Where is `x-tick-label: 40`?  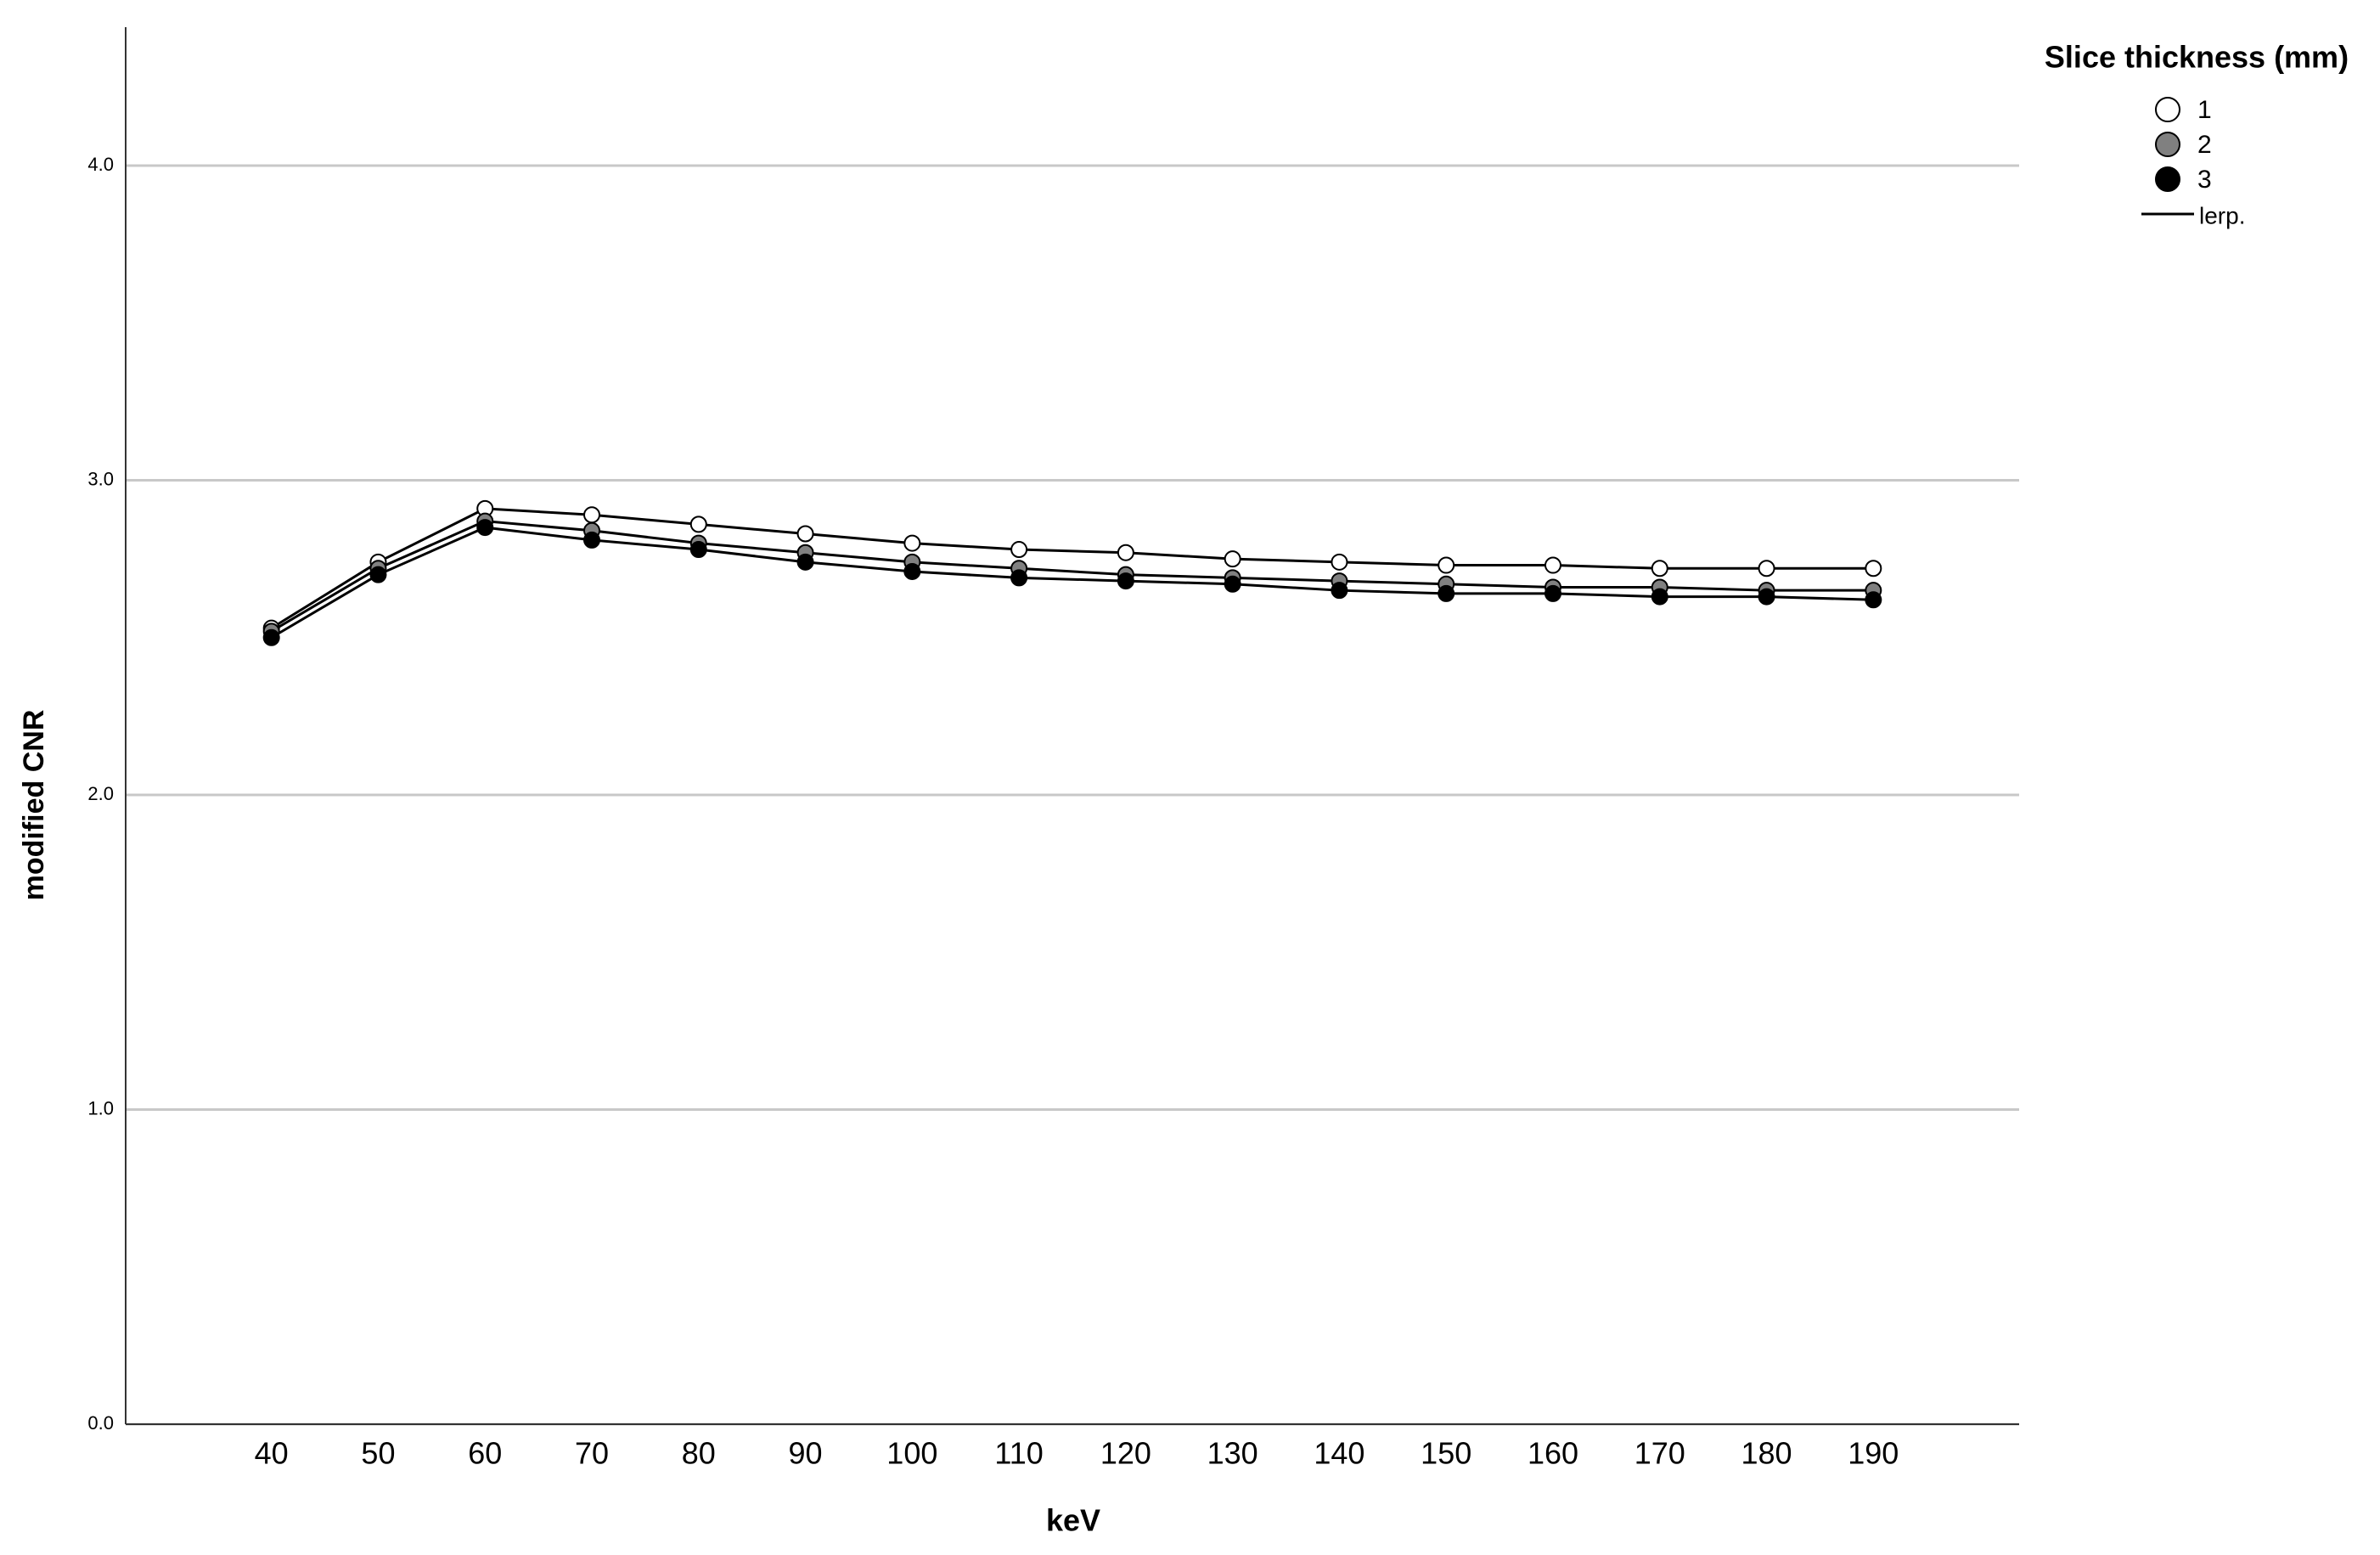
x-tick-label: 40 is located at coordinates (272, 1453).